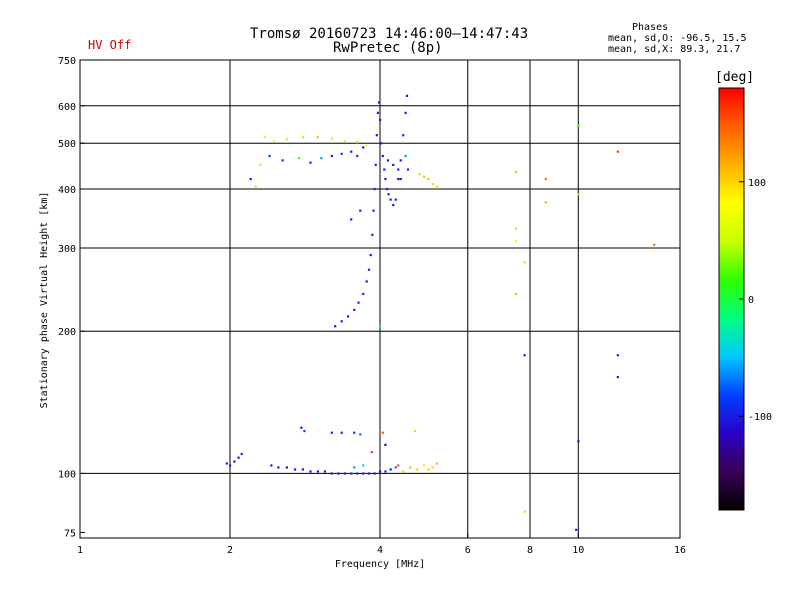 The width and height of the screenshot is (800, 600). I want to click on x-tick-label-2: 4, so click(380, 550).